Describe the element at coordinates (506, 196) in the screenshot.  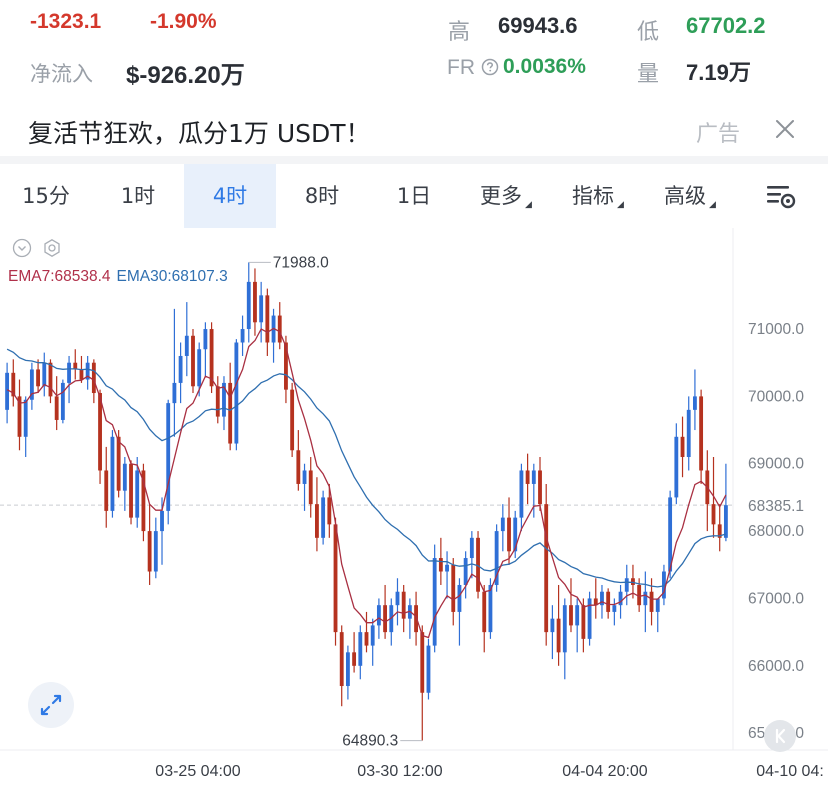
I see `tab-more: 更多 ◢` at that location.